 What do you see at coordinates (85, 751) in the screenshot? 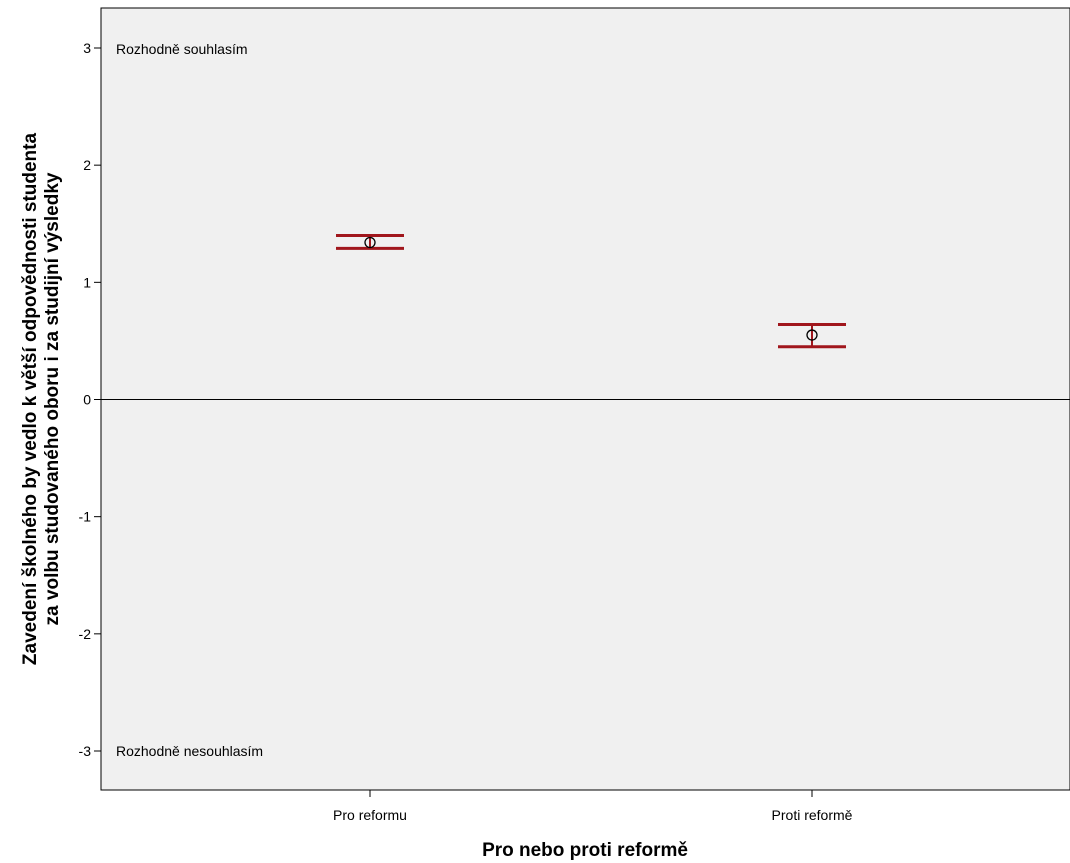
I see `y-tick-label: -3` at bounding box center [85, 751].